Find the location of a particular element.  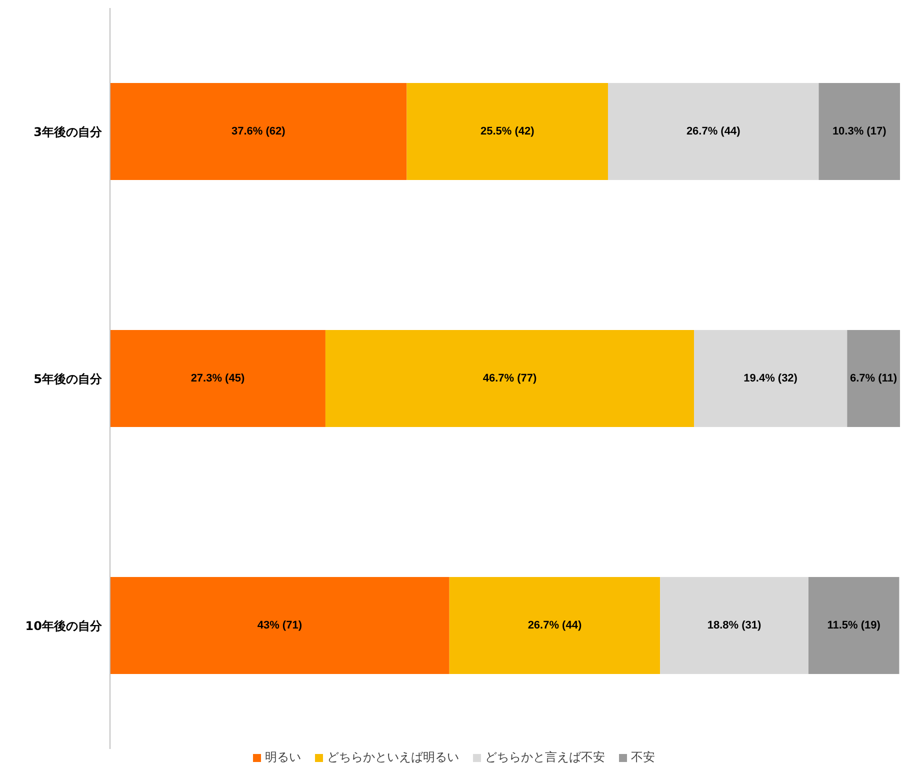

data-label: 27.3% (45) is located at coordinates (217, 378).